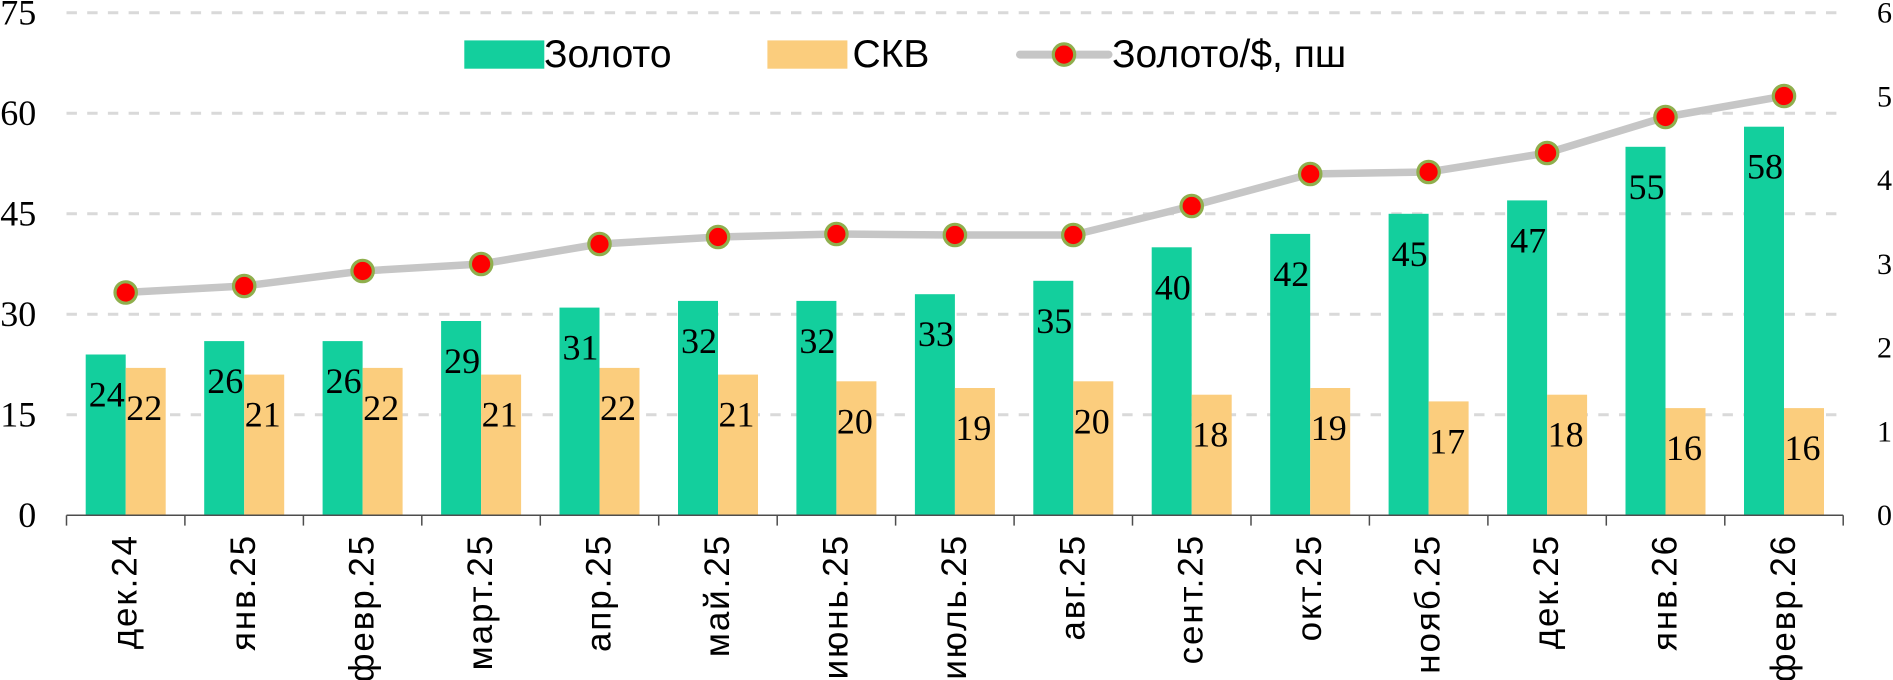 Image resolution: width=1893 pixels, height=680 pixels. I want to click on svg-text: 6, so click(1884, 15).